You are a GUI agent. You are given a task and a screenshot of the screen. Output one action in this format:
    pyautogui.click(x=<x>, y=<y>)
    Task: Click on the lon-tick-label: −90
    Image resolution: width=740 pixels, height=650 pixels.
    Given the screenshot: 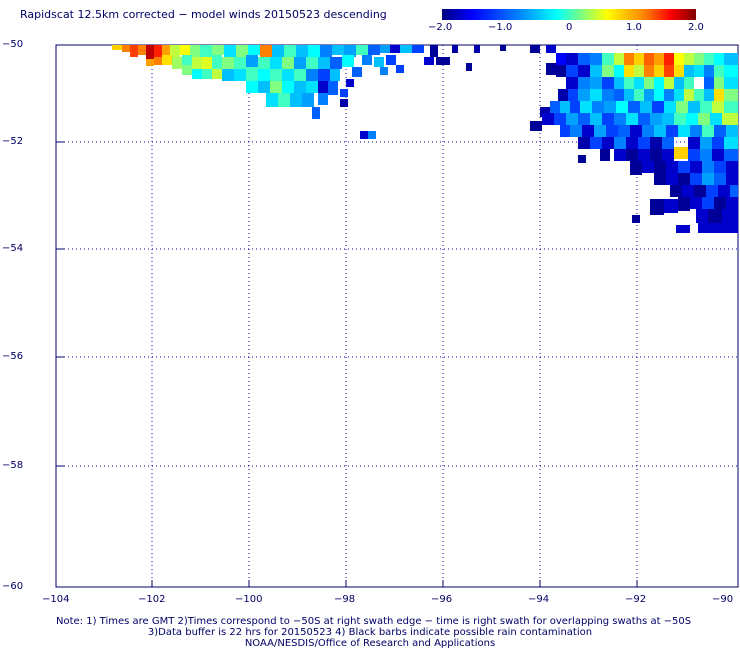 What is the action you would take?
    pyautogui.click(x=723, y=599)
    